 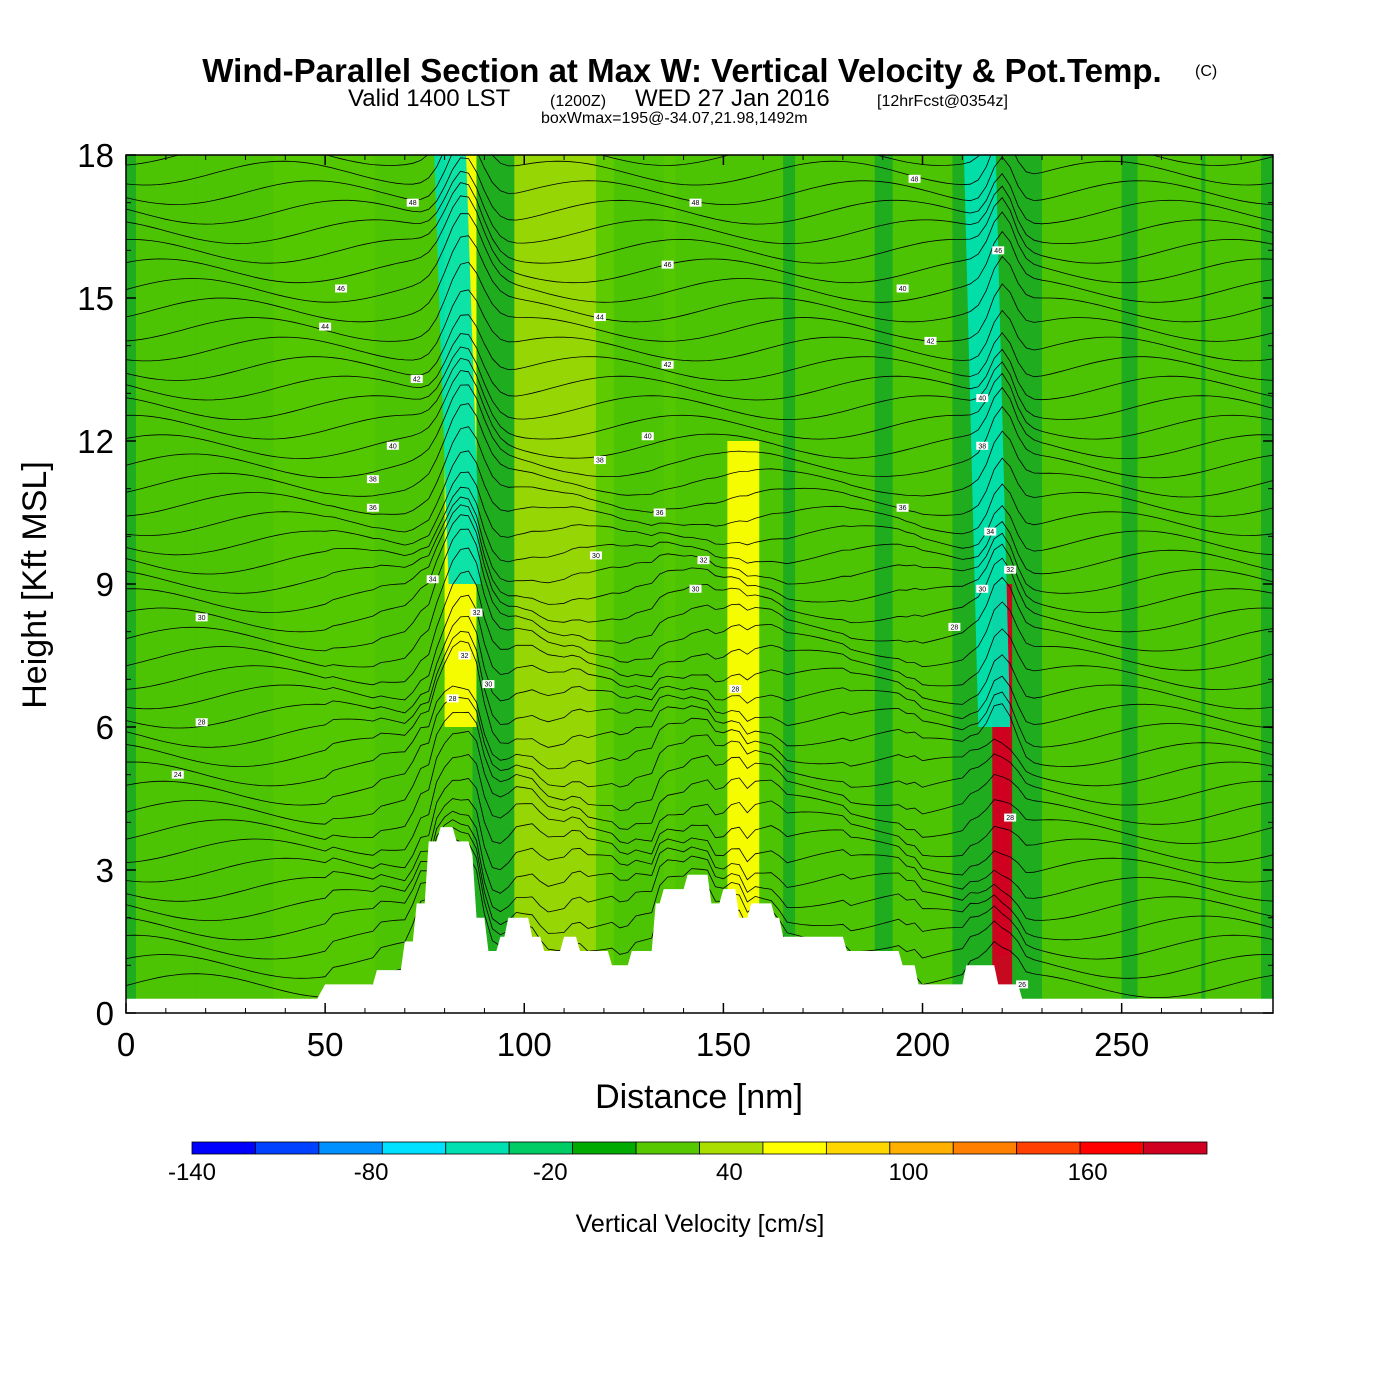 What do you see at coordinates (732, 98) in the screenshot?
I see `valid-date: WED 27 Jan 2016` at bounding box center [732, 98].